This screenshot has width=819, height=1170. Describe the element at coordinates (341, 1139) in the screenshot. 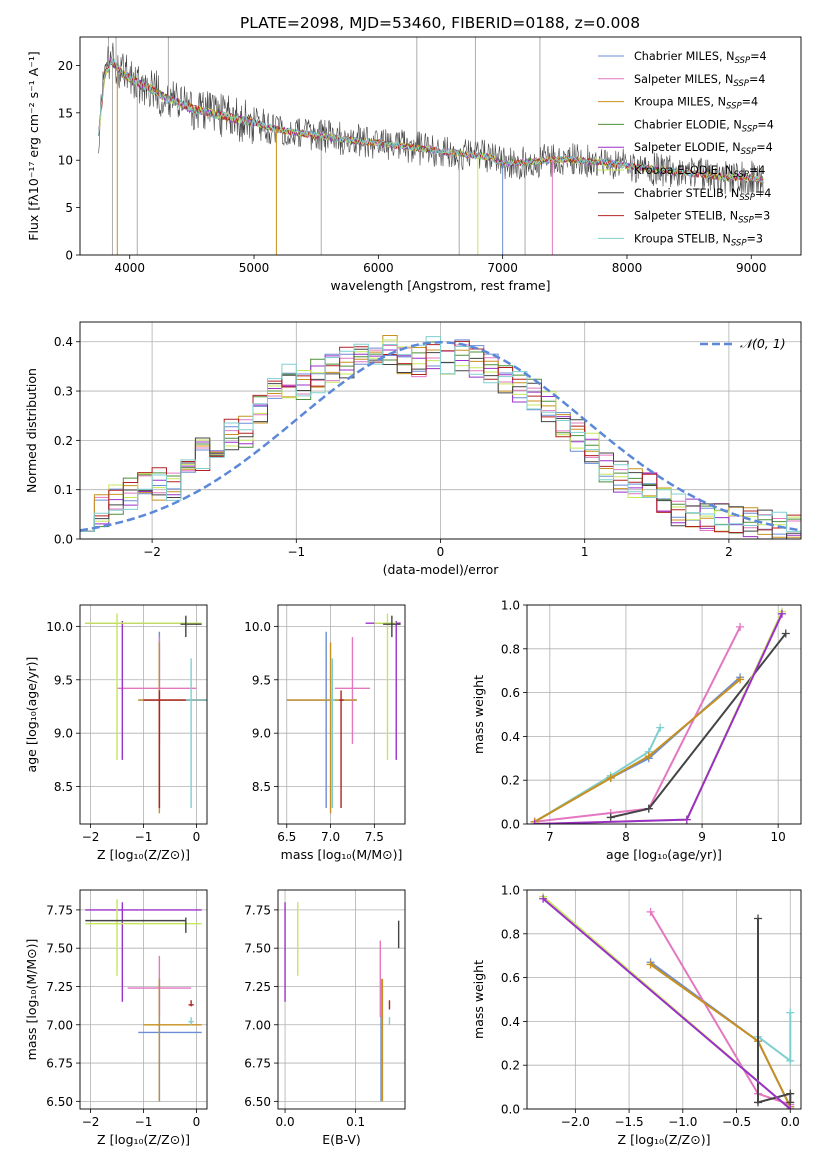

I see `x-axis-label: E(B-V)` at that location.